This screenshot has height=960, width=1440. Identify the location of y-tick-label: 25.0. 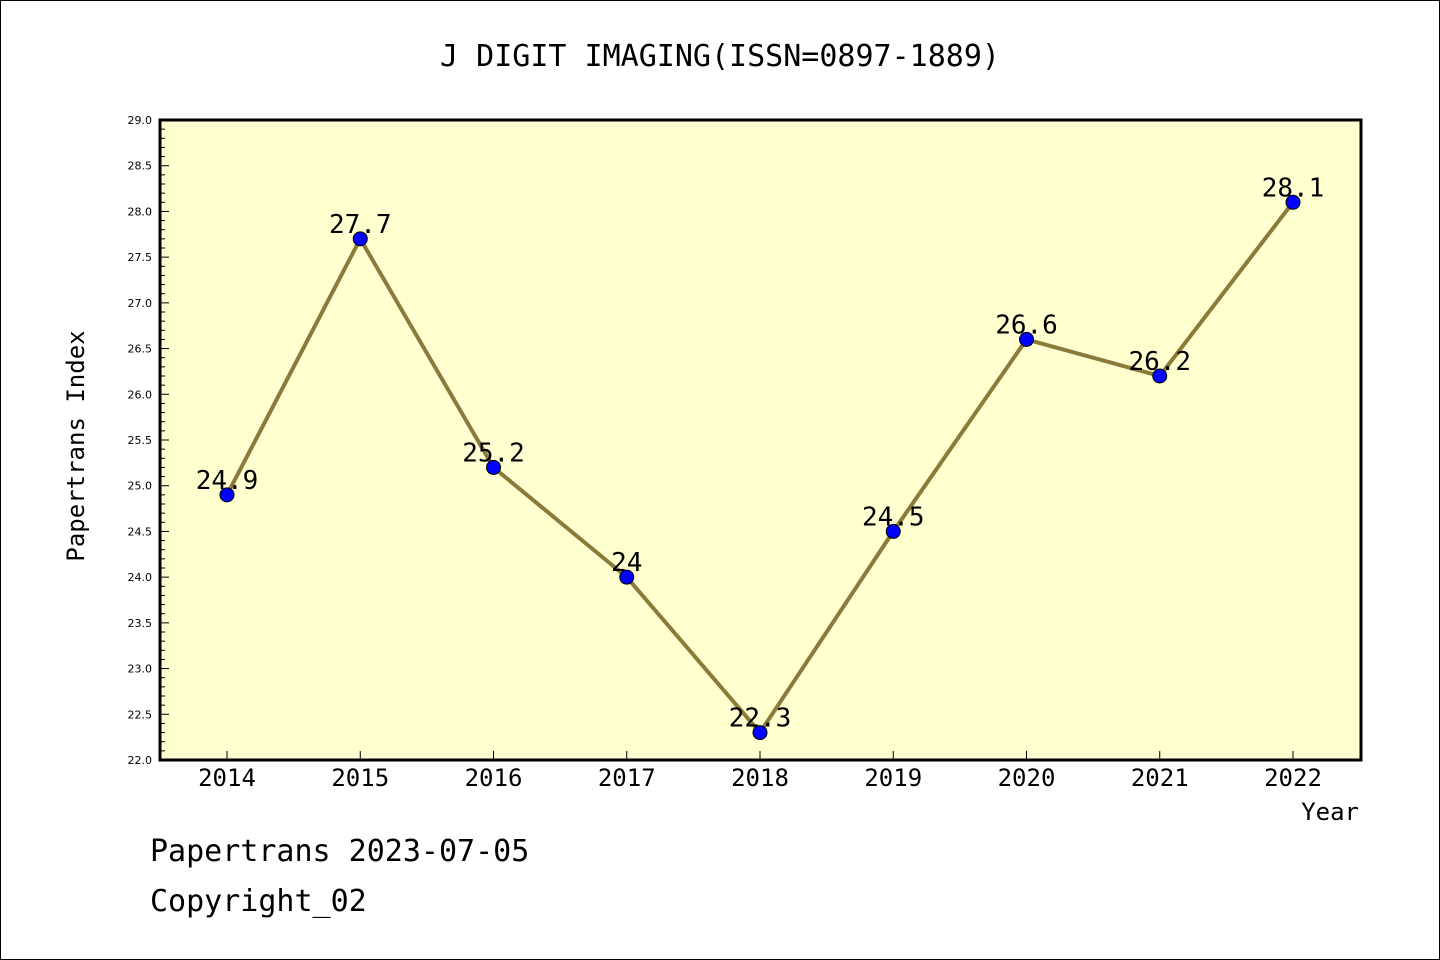
(140, 486).